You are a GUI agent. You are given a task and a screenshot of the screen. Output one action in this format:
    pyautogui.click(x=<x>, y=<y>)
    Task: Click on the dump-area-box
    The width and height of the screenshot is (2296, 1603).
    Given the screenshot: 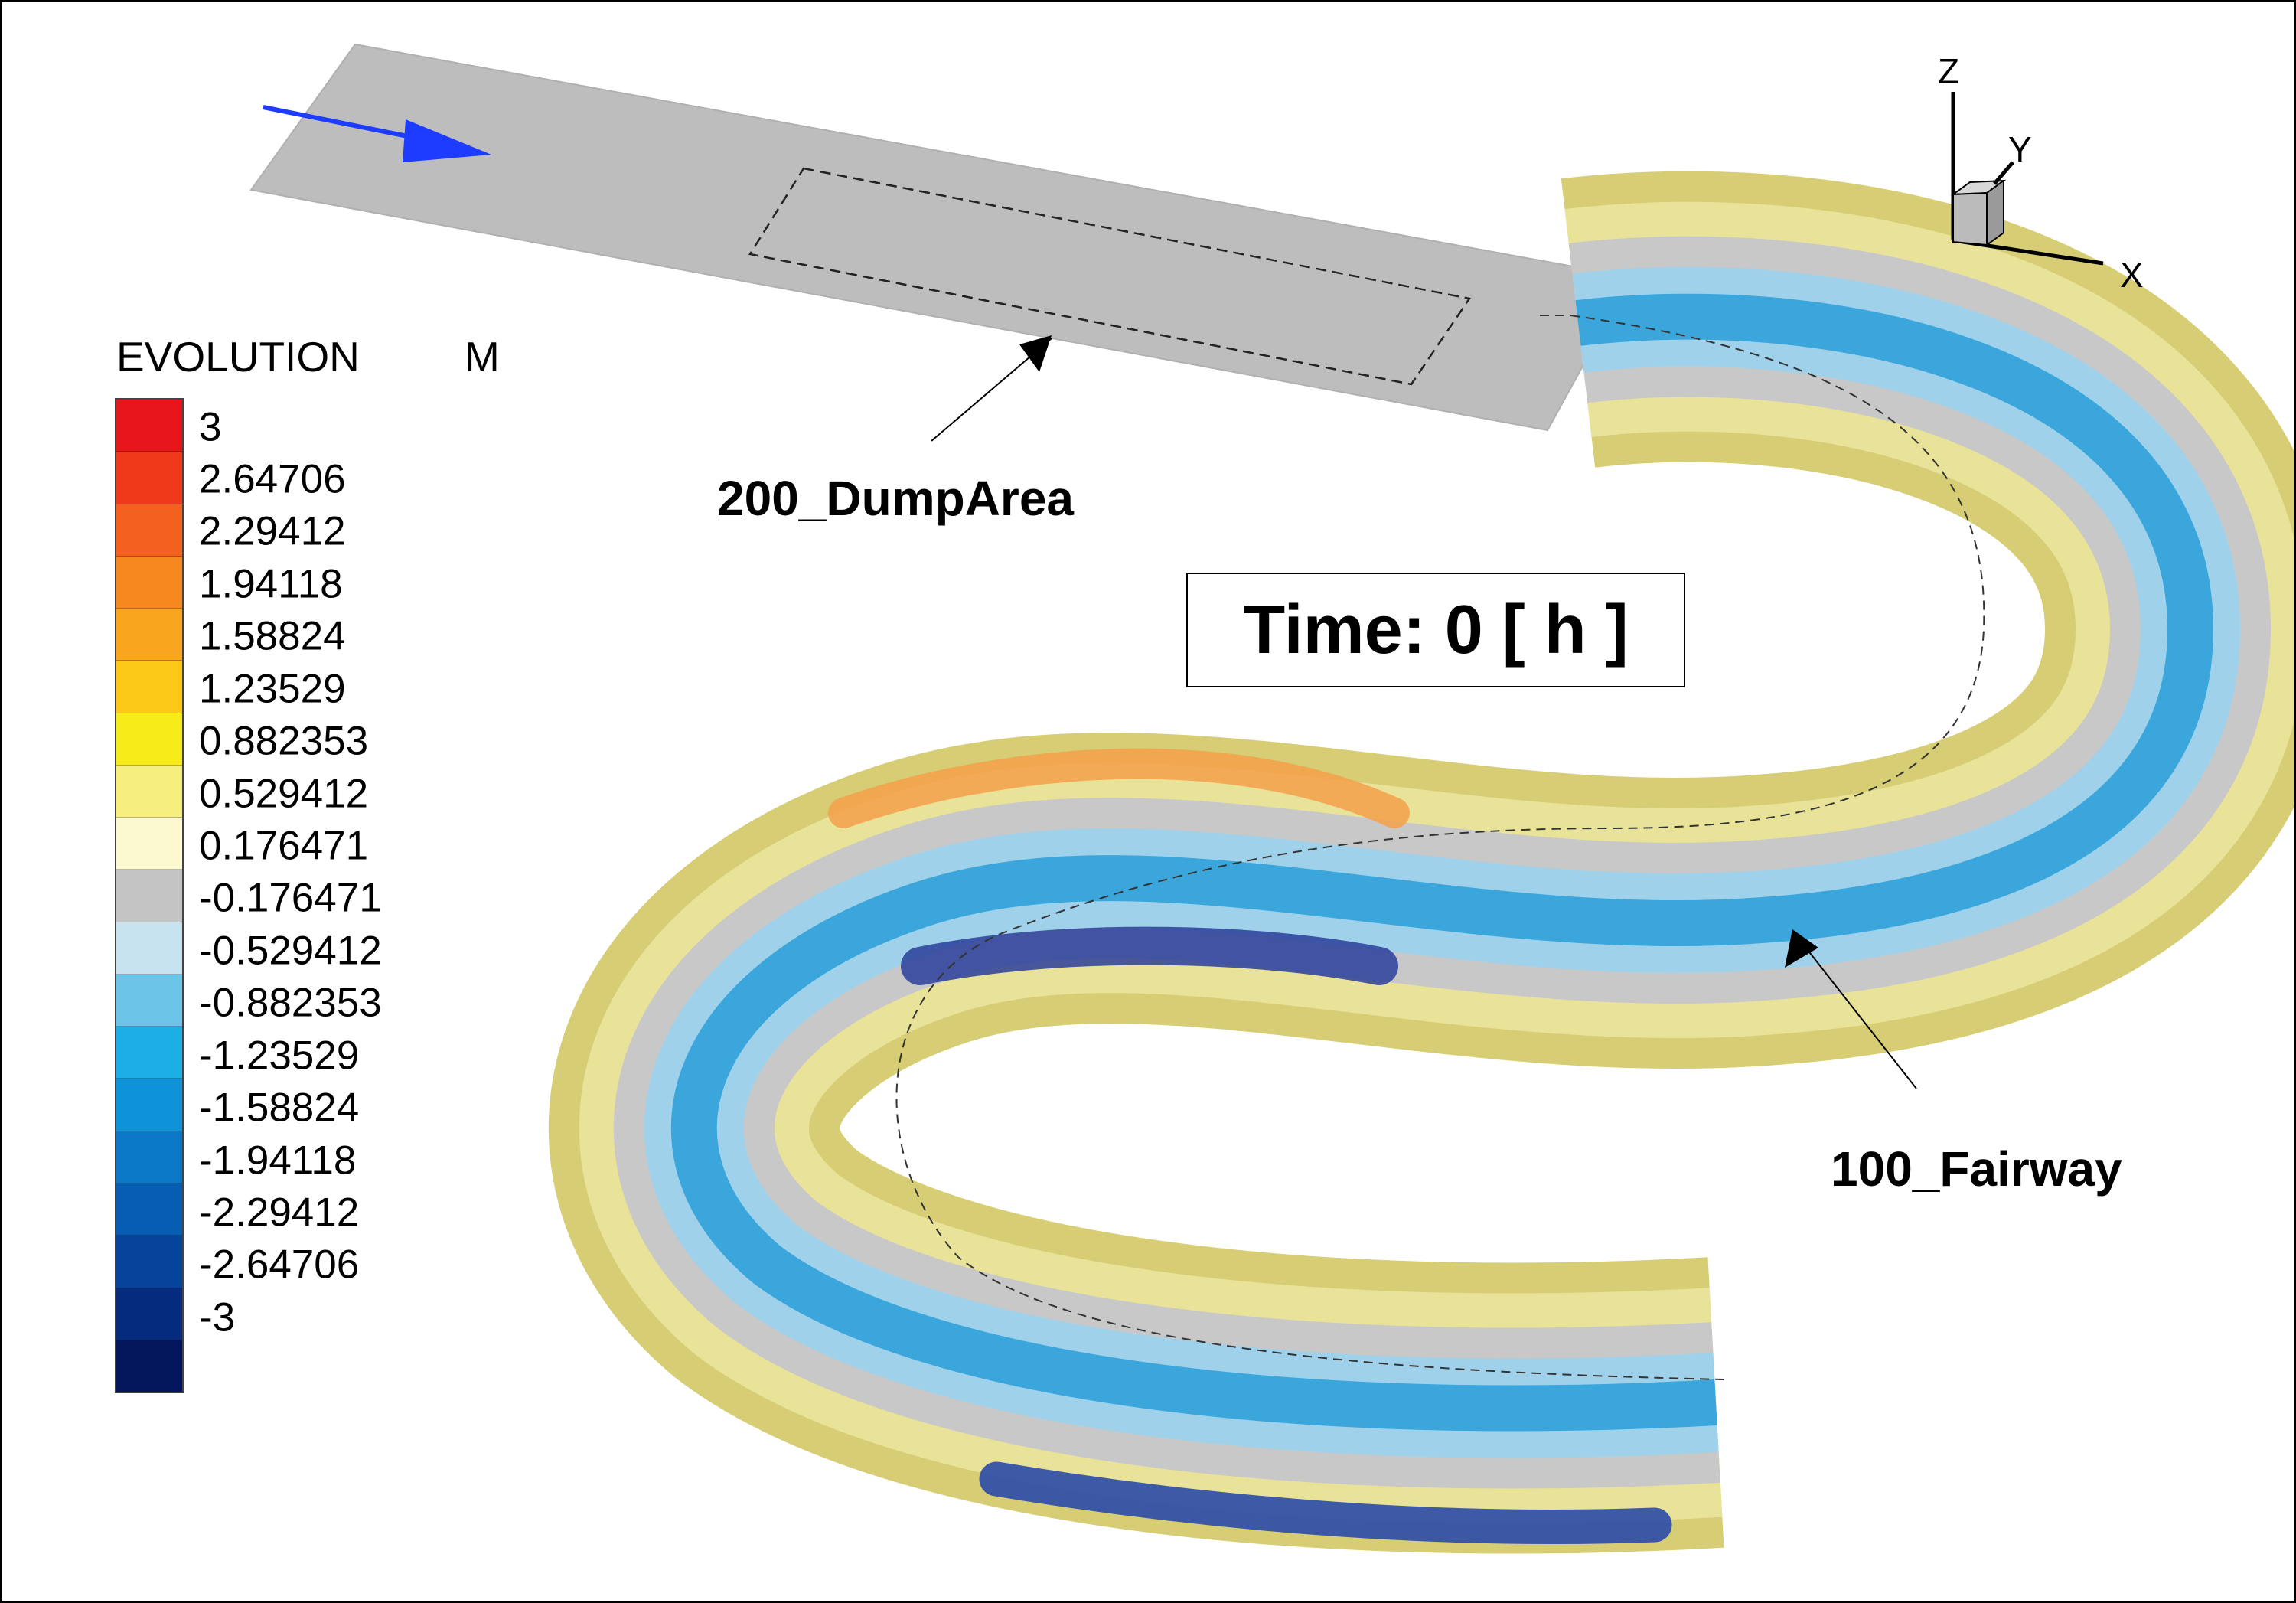 What is the action you would take?
    pyautogui.click(x=1110, y=276)
    